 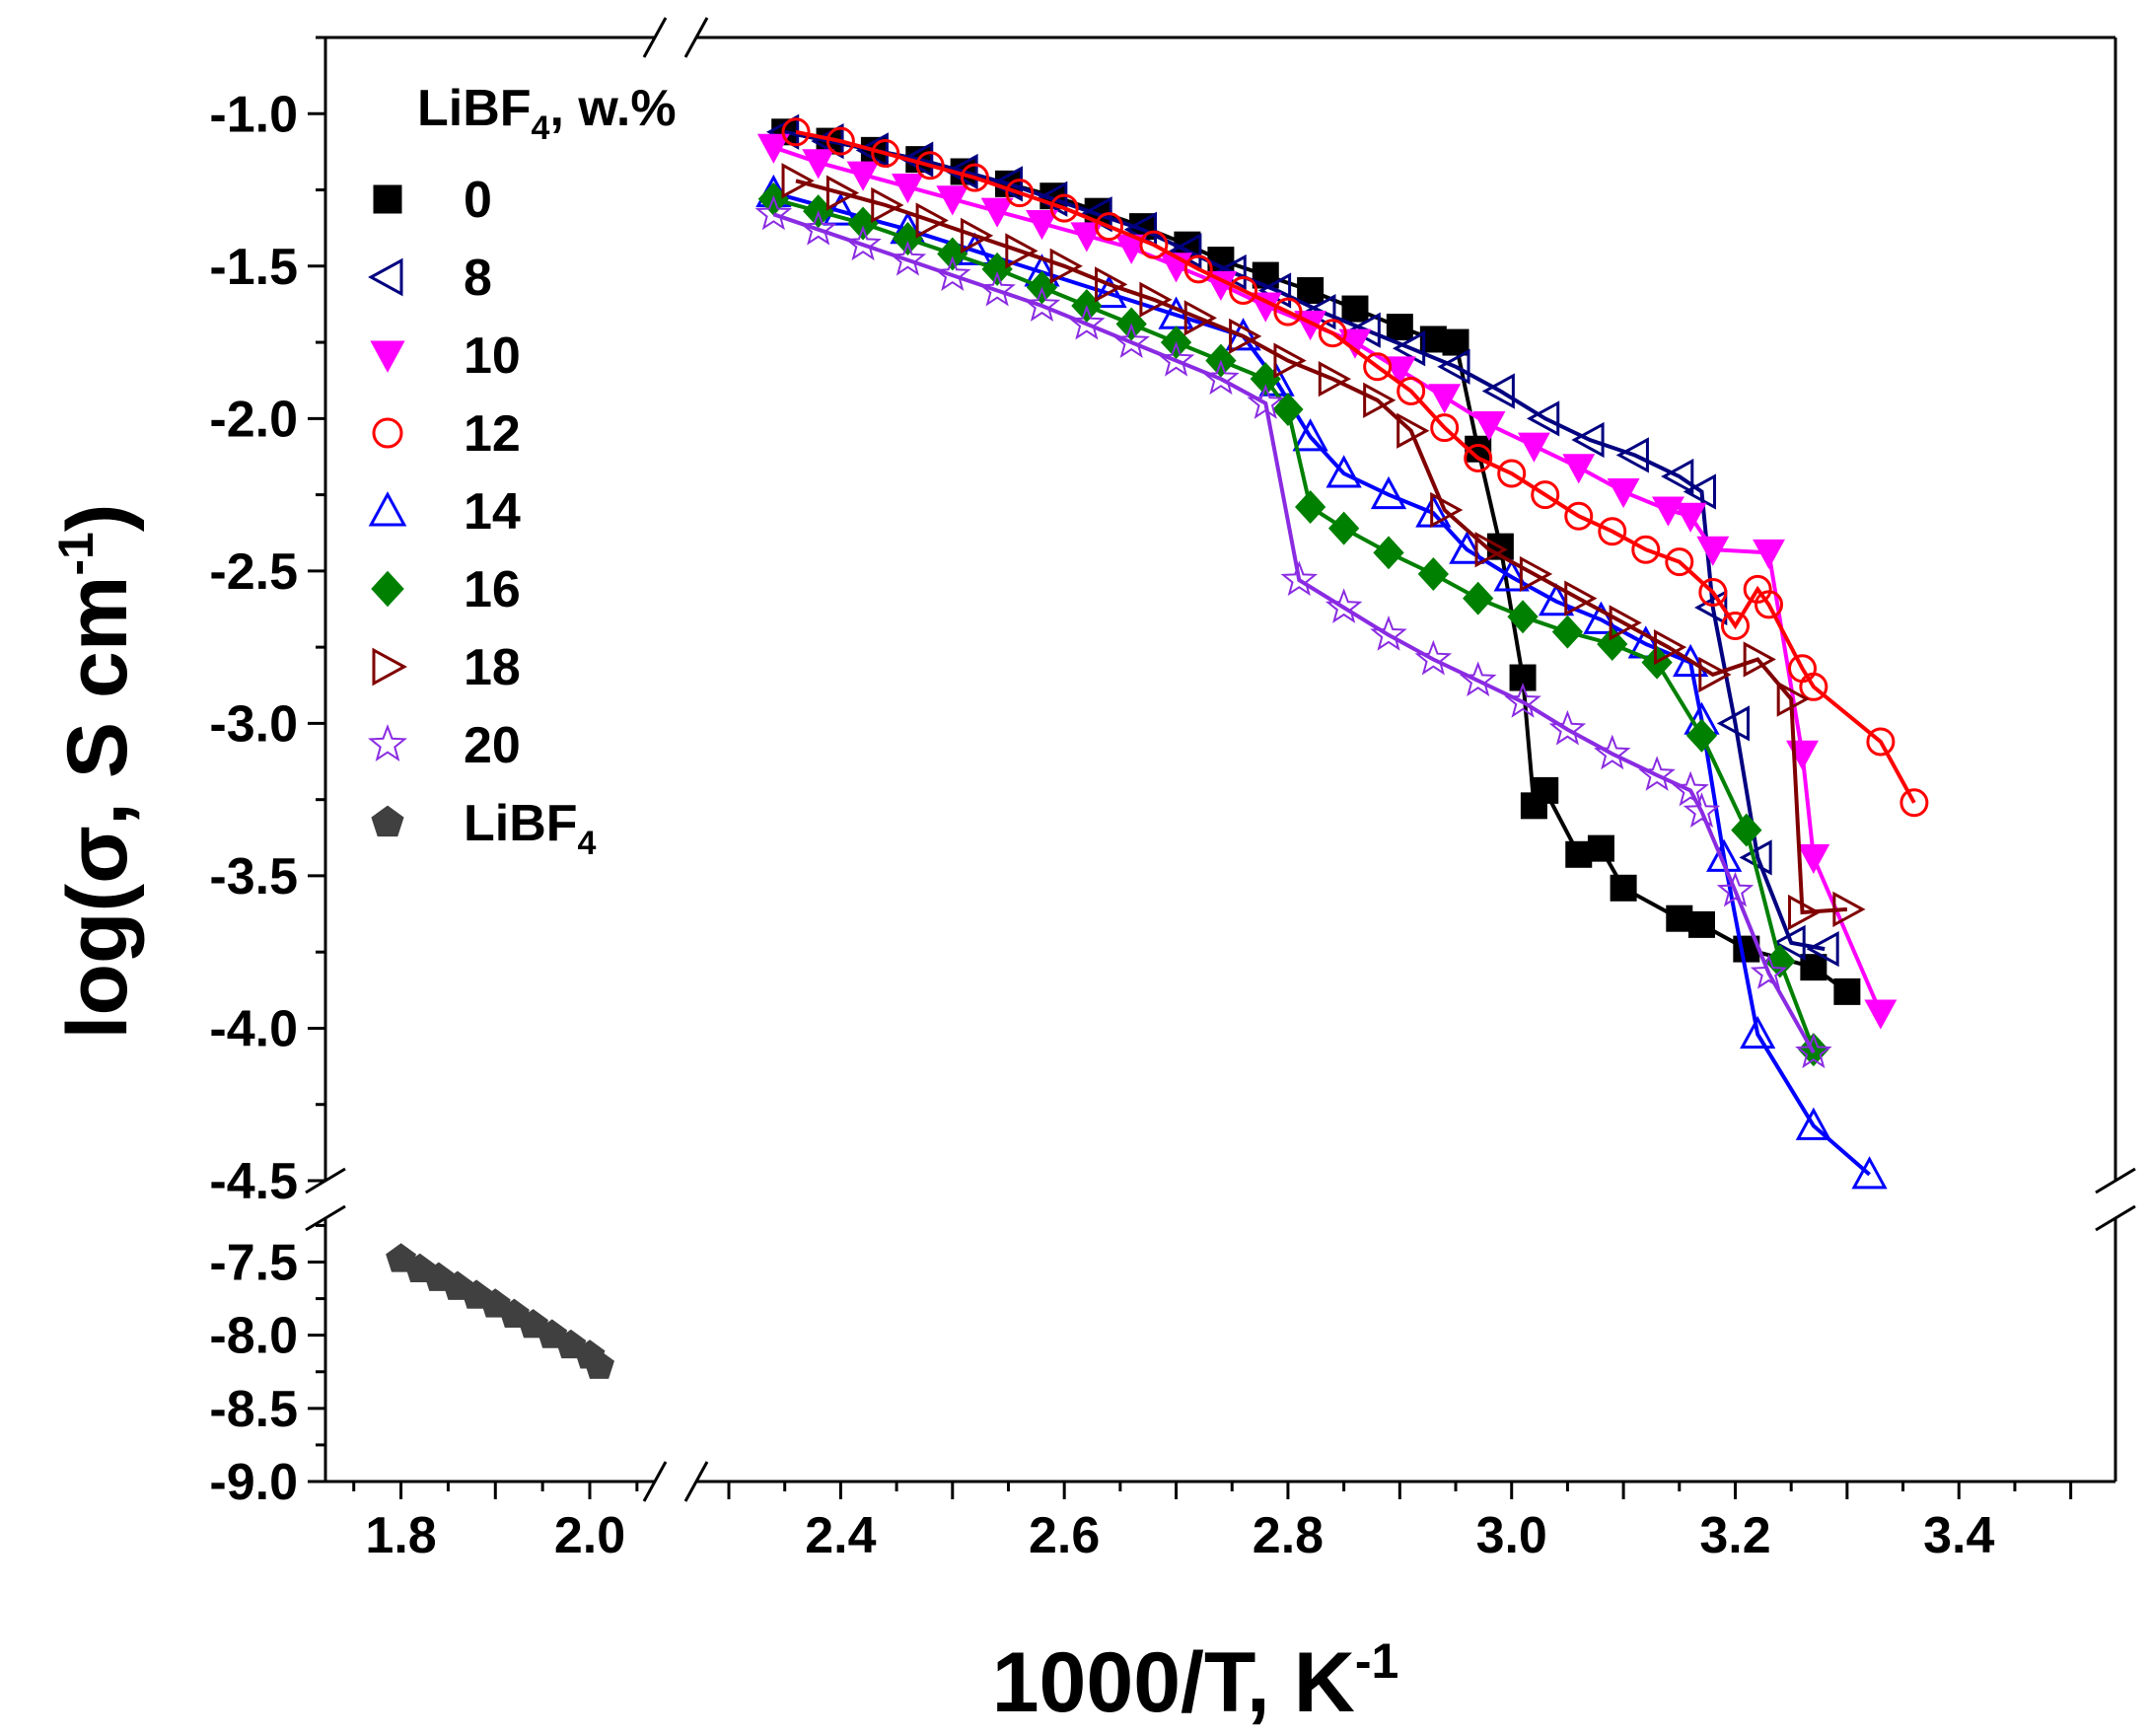 I want to click on y-tick-label: -1.0, so click(x=254, y=115).